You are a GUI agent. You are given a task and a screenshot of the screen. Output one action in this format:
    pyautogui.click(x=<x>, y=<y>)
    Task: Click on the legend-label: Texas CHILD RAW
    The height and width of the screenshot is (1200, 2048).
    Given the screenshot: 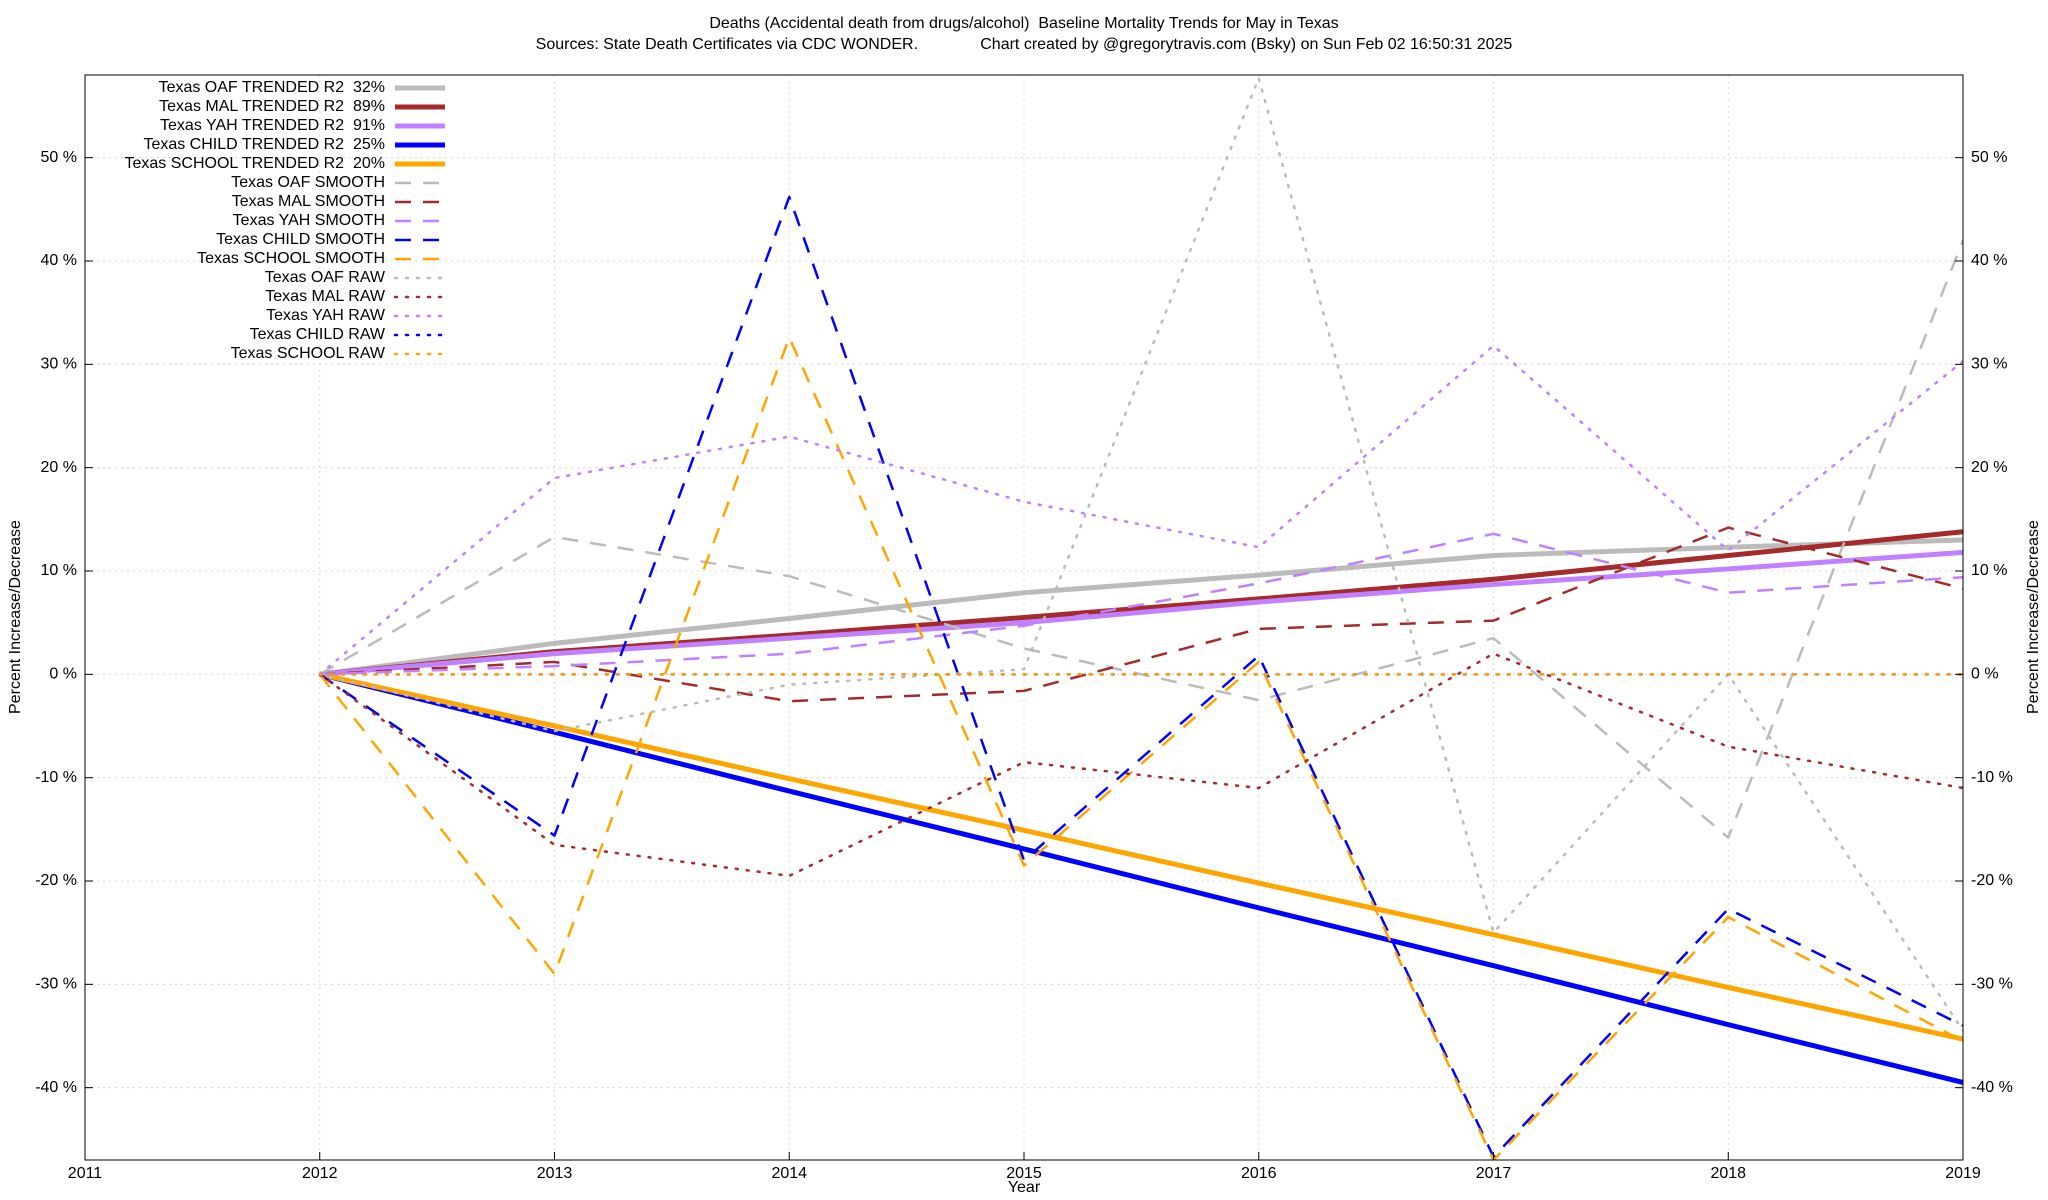 What is the action you would take?
    pyautogui.click(x=318, y=334)
    